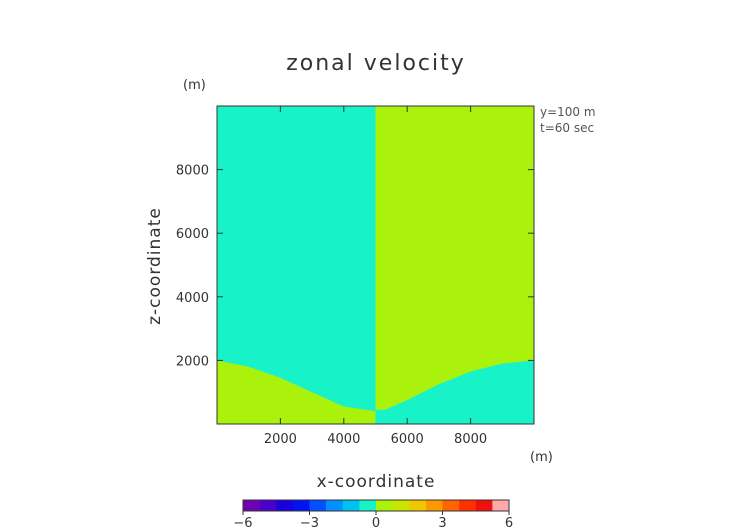  I want to click on colorbar-tick-label: 3, so click(442, 523).